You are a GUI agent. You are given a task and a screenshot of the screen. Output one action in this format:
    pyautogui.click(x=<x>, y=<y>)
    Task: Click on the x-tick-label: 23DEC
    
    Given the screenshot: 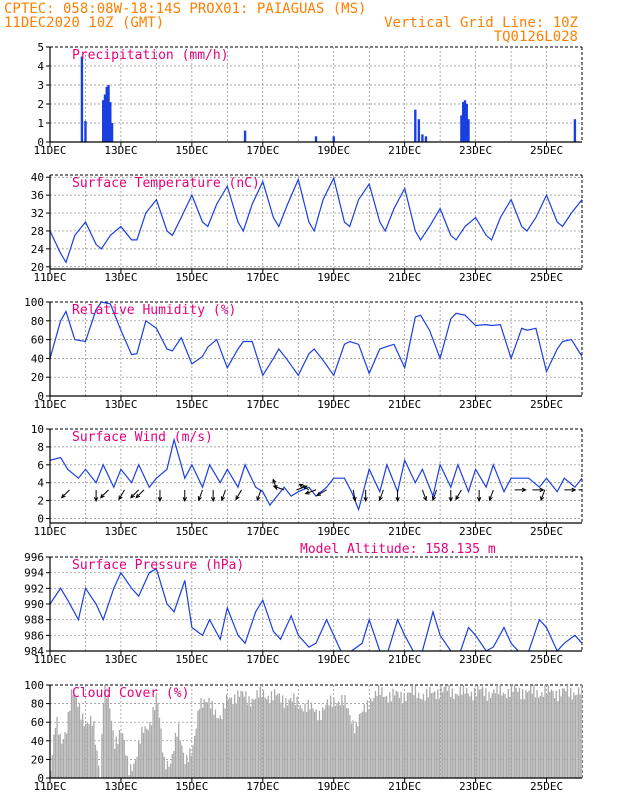 What is the action you would take?
    pyautogui.click(x=475, y=150)
    